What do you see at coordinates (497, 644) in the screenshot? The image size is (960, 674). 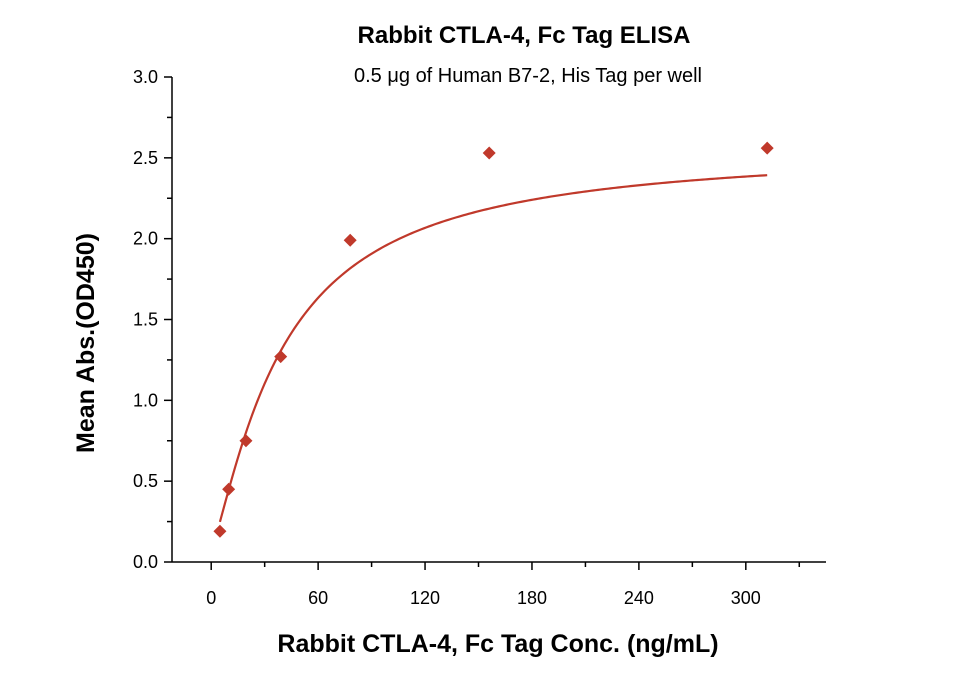 I see `x-axis-label: Rabbit CTLA-4, Fc Tag Conc. (ng/mL)` at bounding box center [497, 644].